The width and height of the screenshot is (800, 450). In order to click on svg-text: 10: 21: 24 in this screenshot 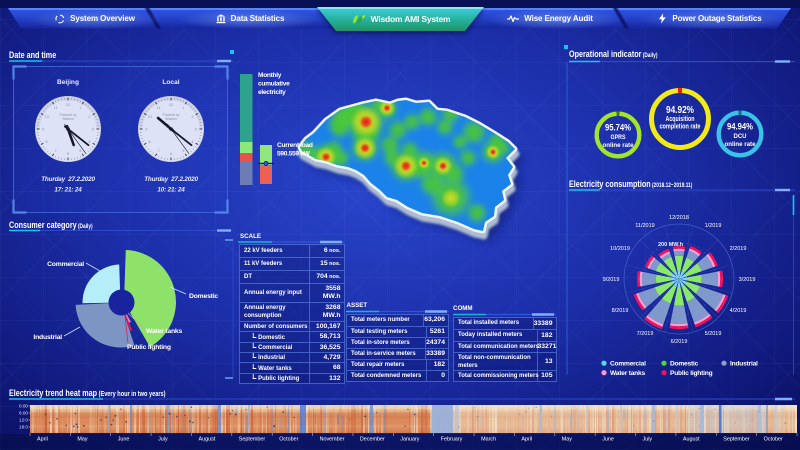, I will do `click(171, 190)`.